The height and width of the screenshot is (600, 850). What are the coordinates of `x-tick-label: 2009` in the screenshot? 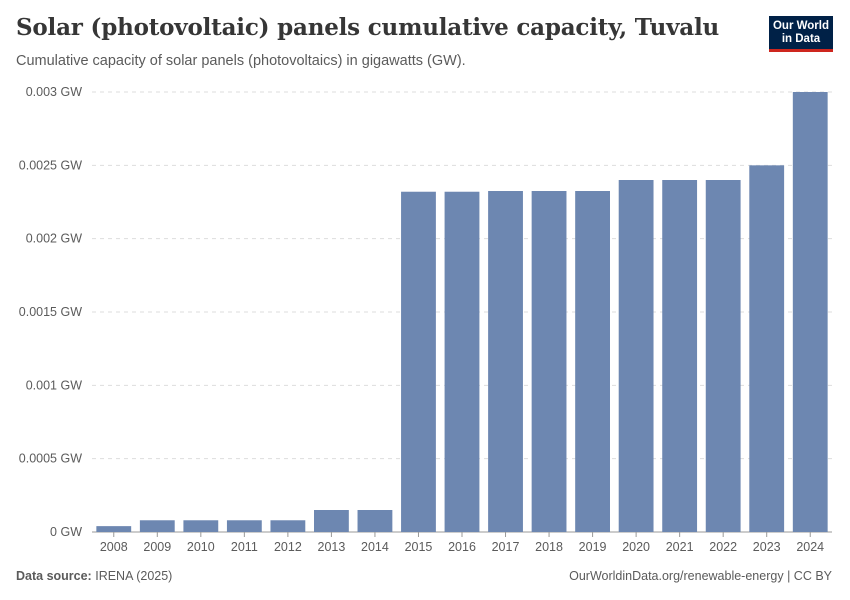 It's located at (157, 547).